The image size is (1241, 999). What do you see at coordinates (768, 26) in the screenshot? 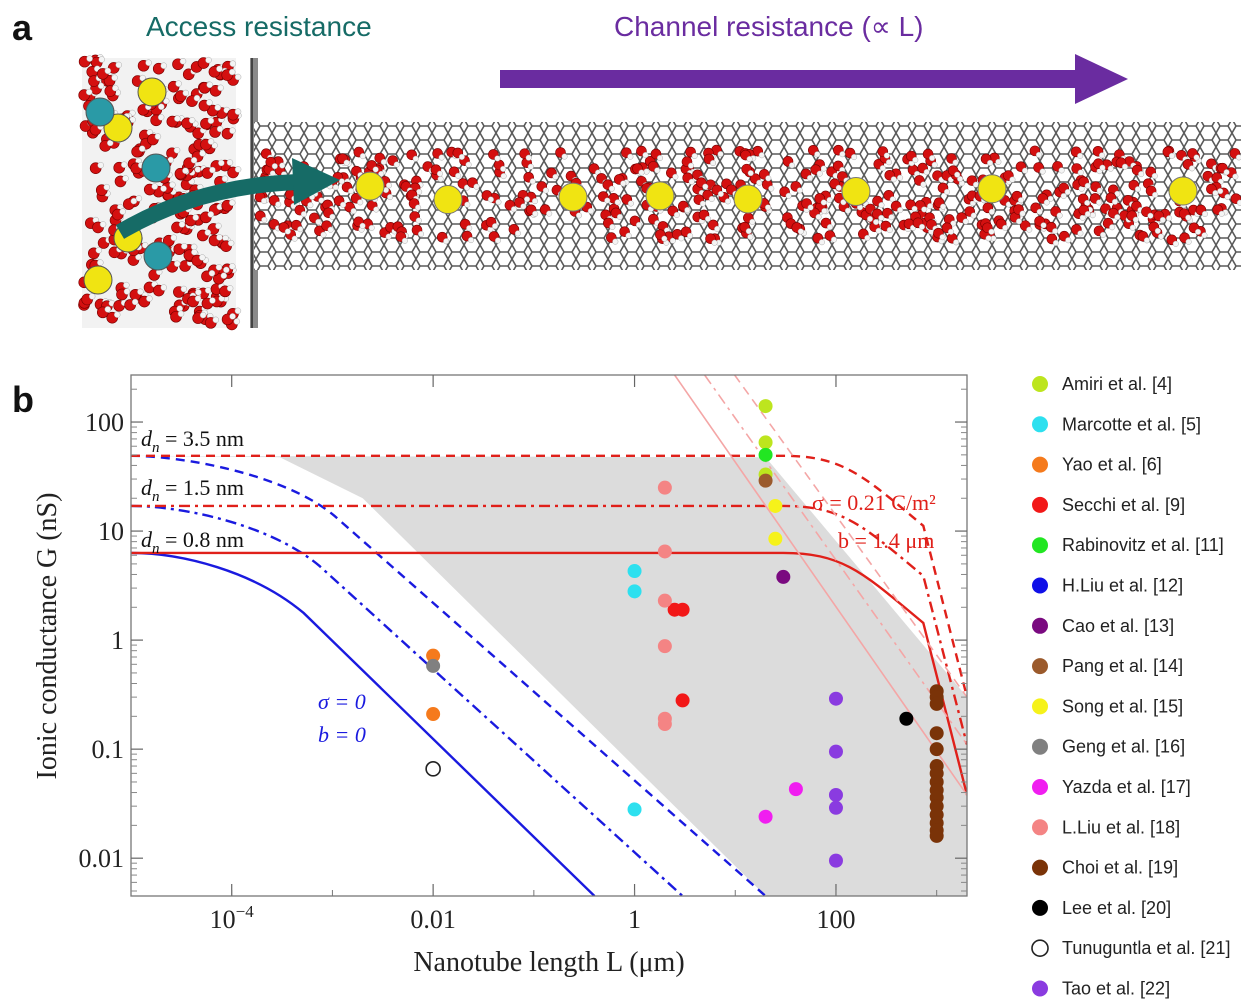
I see `channel-resistance-title: Channel resistance (∝ L)` at bounding box center [768, 26].